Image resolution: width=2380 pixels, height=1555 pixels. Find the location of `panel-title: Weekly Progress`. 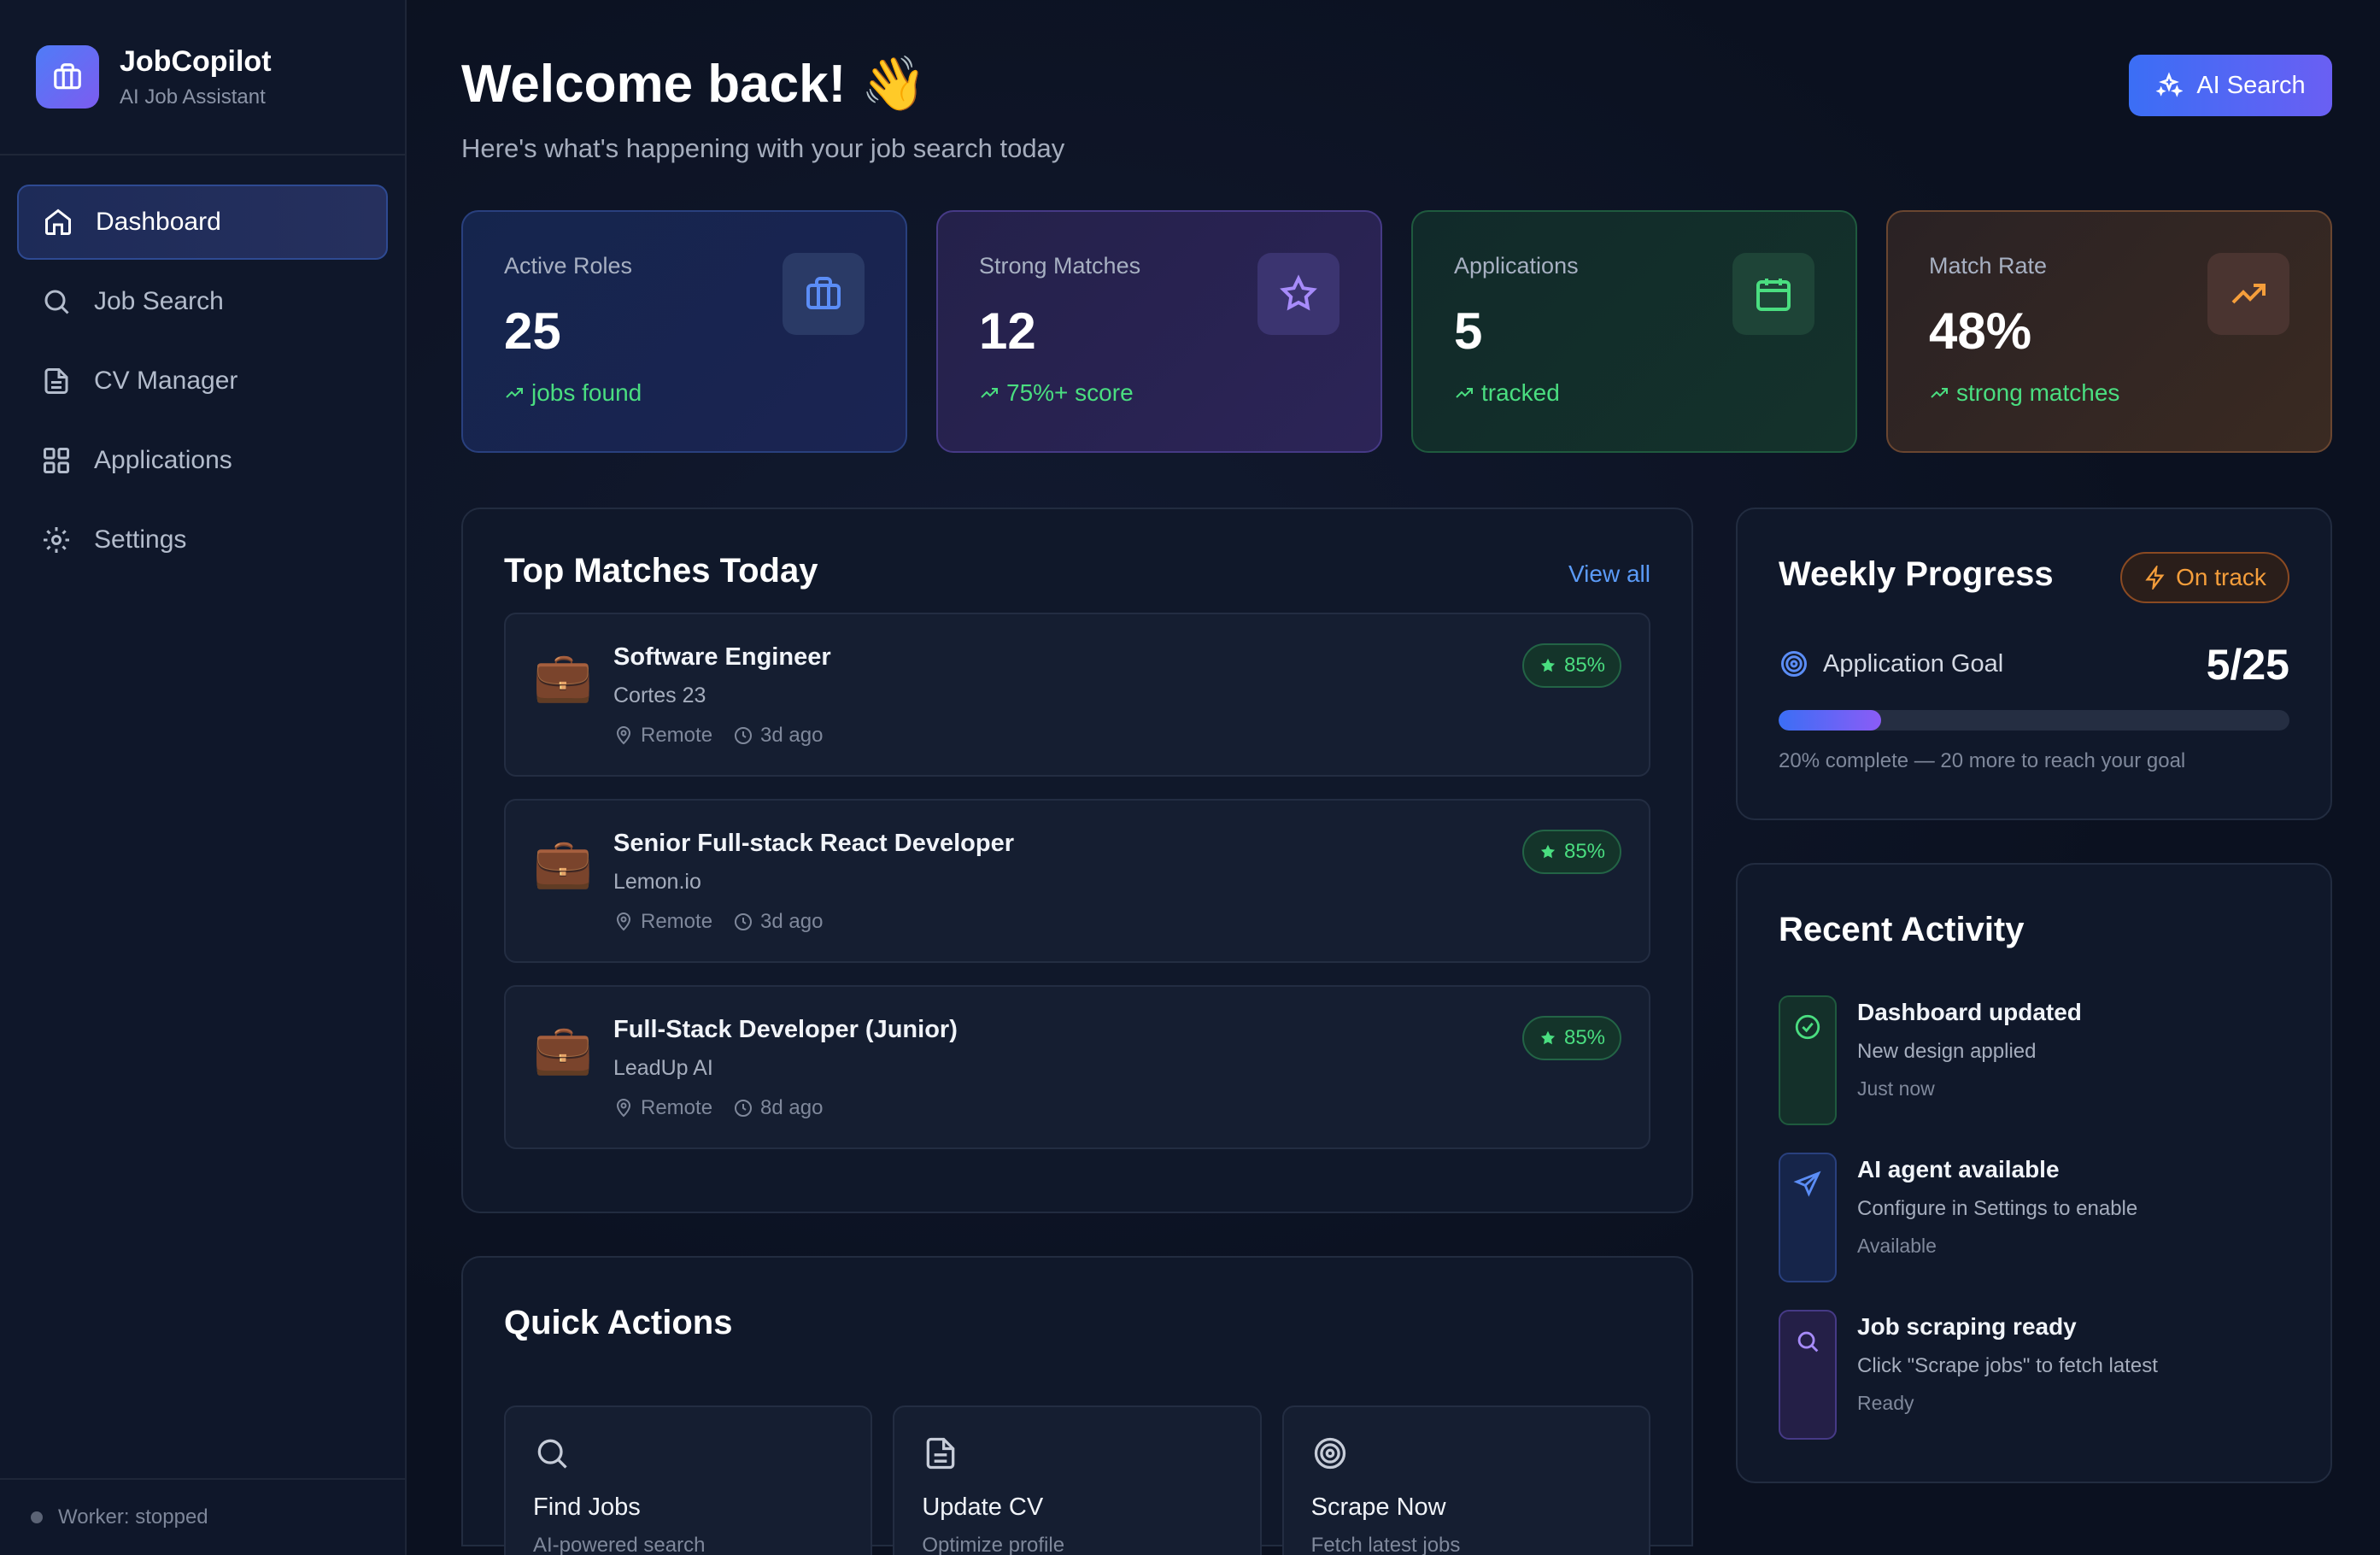

panel-title: Weekly Progress is located at coordinates (1917, 574).